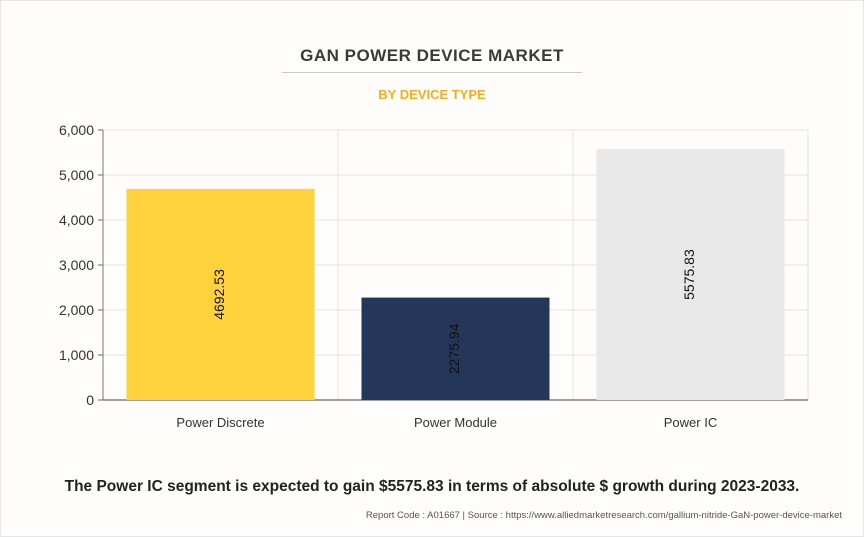 This screenshot has height=537, width=864. Describe the element at coordinates (76, 310) in the screenshot. I see `y-tick-label: 2,000` at that location.